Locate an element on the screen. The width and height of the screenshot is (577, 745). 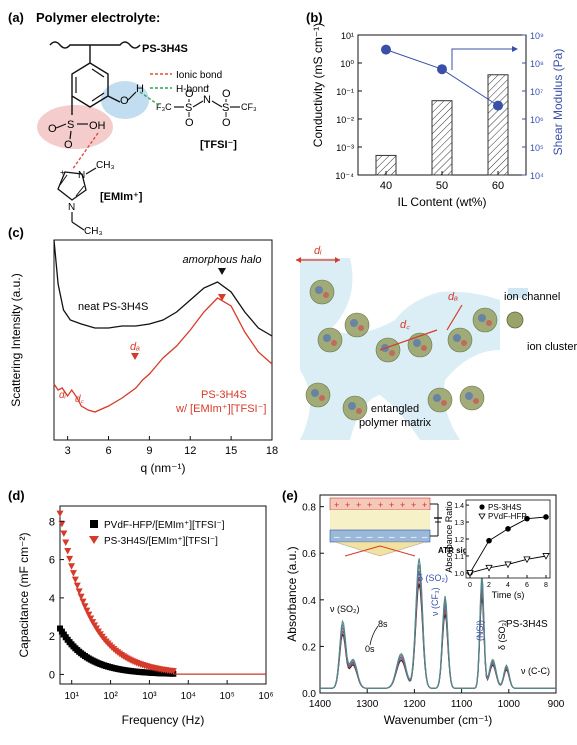
tfsi-anion: F₃C S O O N – S O O CF₃ is located at coordinates (206, 105).